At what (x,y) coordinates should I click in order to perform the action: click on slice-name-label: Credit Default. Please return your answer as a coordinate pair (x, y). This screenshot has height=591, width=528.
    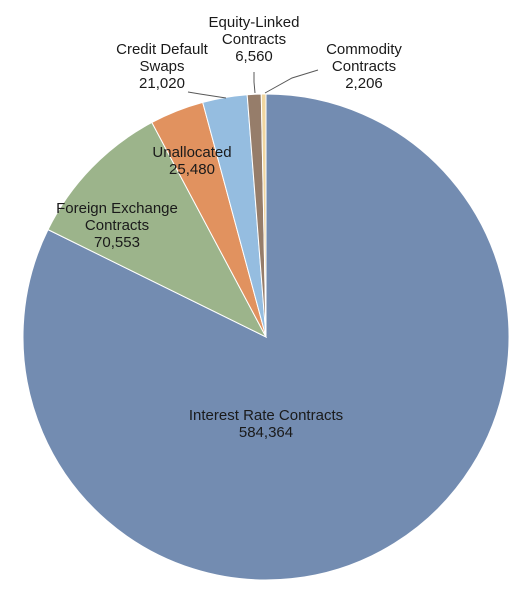
    Looking at the image, I should click on (162, 49).